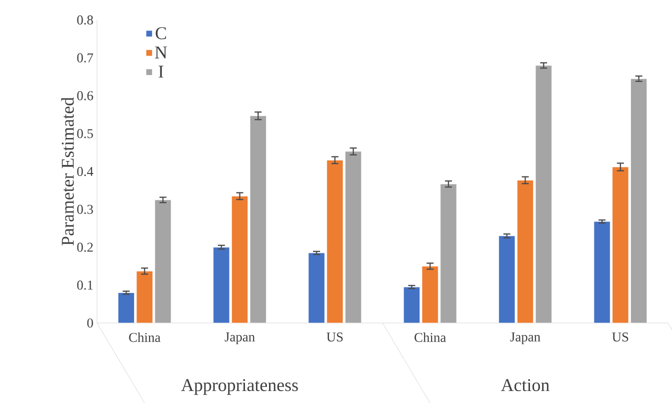 This screenshot has width=672, height=407. I want to click on y-tick-label: 0.5, so click(85, 133).